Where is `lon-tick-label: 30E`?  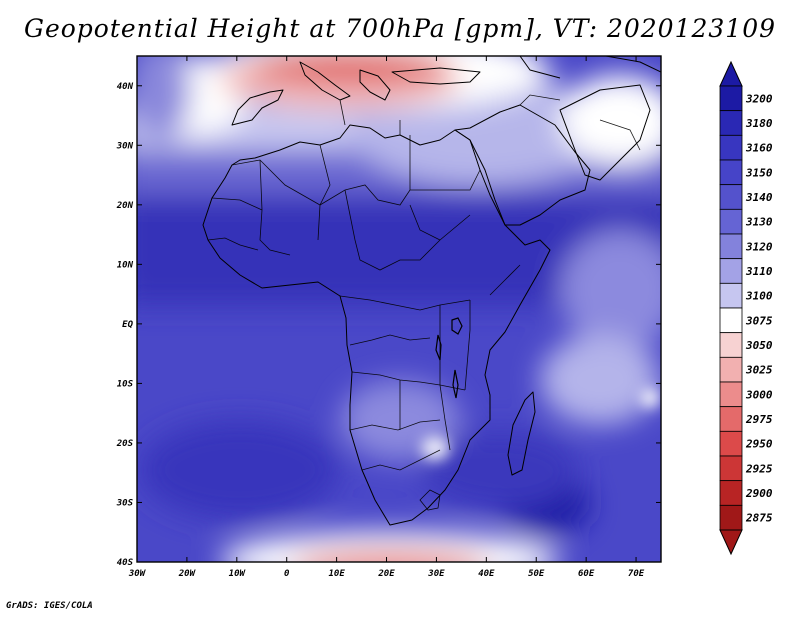
lon-tick-label: 30E is located at coordinates (436, 574).